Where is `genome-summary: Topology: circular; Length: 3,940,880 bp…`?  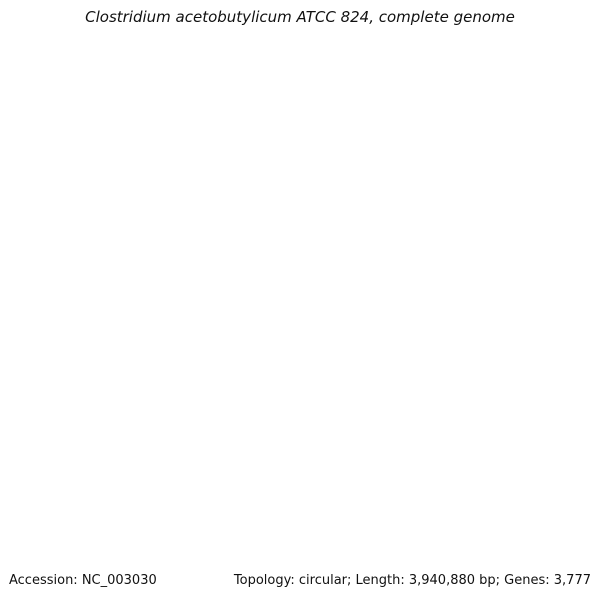 genome-summary: Topology: circular; Length: 3,940,880 bp… is located at coordinates (412, 580).